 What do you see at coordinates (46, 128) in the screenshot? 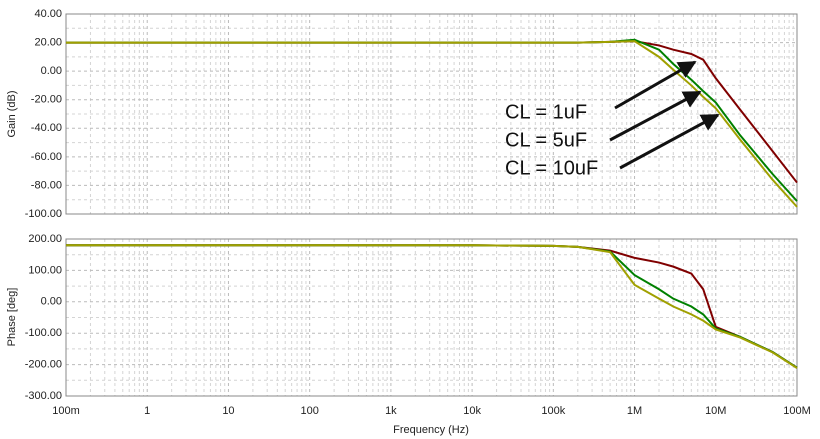
I see `y-tick-label: -40.00` at bounding box center [46, 128].